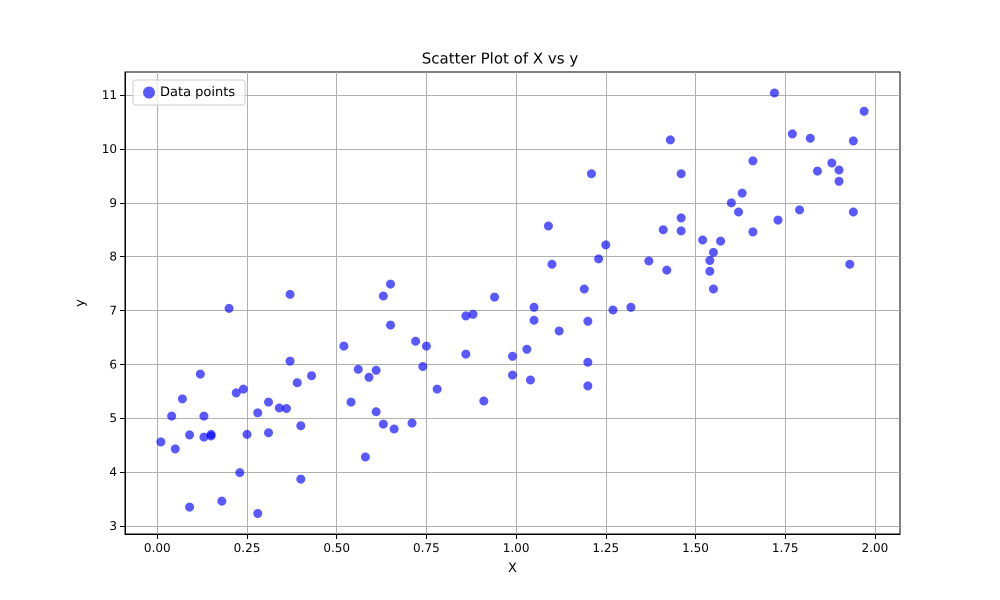 Image resolution: width=1000 pixels, height=600 pixels. What do you see at coordinates (500, 59) in the screenshot?
I see `chart-title: Scatter Plot of X vs y` at bounding box center [500, 59].